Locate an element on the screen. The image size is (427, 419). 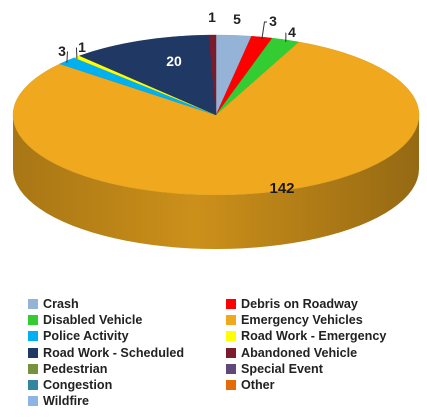
legend-row: Road Work - Scheduled Abandoned Vehicle is located at coordinates (227, 353).